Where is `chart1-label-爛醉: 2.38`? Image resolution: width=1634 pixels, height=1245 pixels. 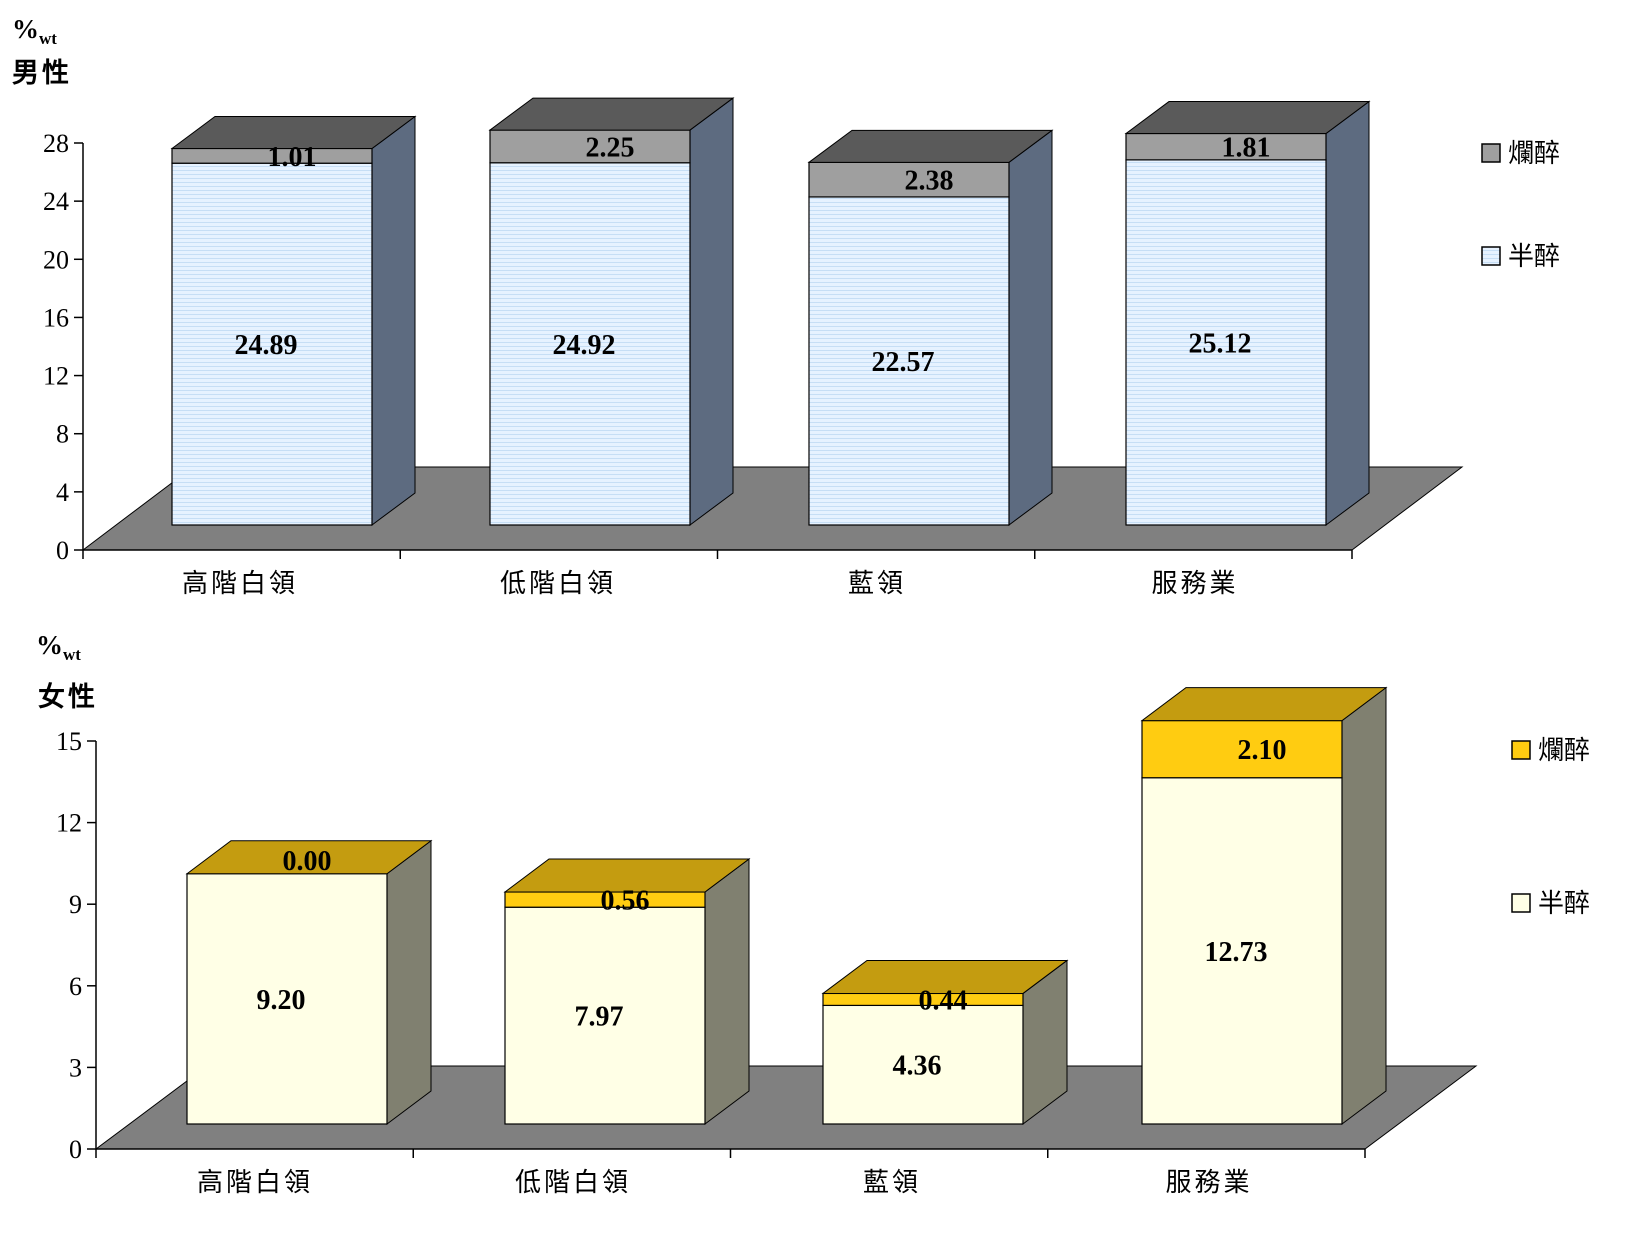 chart1-label-爛醉: 2.38 is located at coordinates (929, 181).